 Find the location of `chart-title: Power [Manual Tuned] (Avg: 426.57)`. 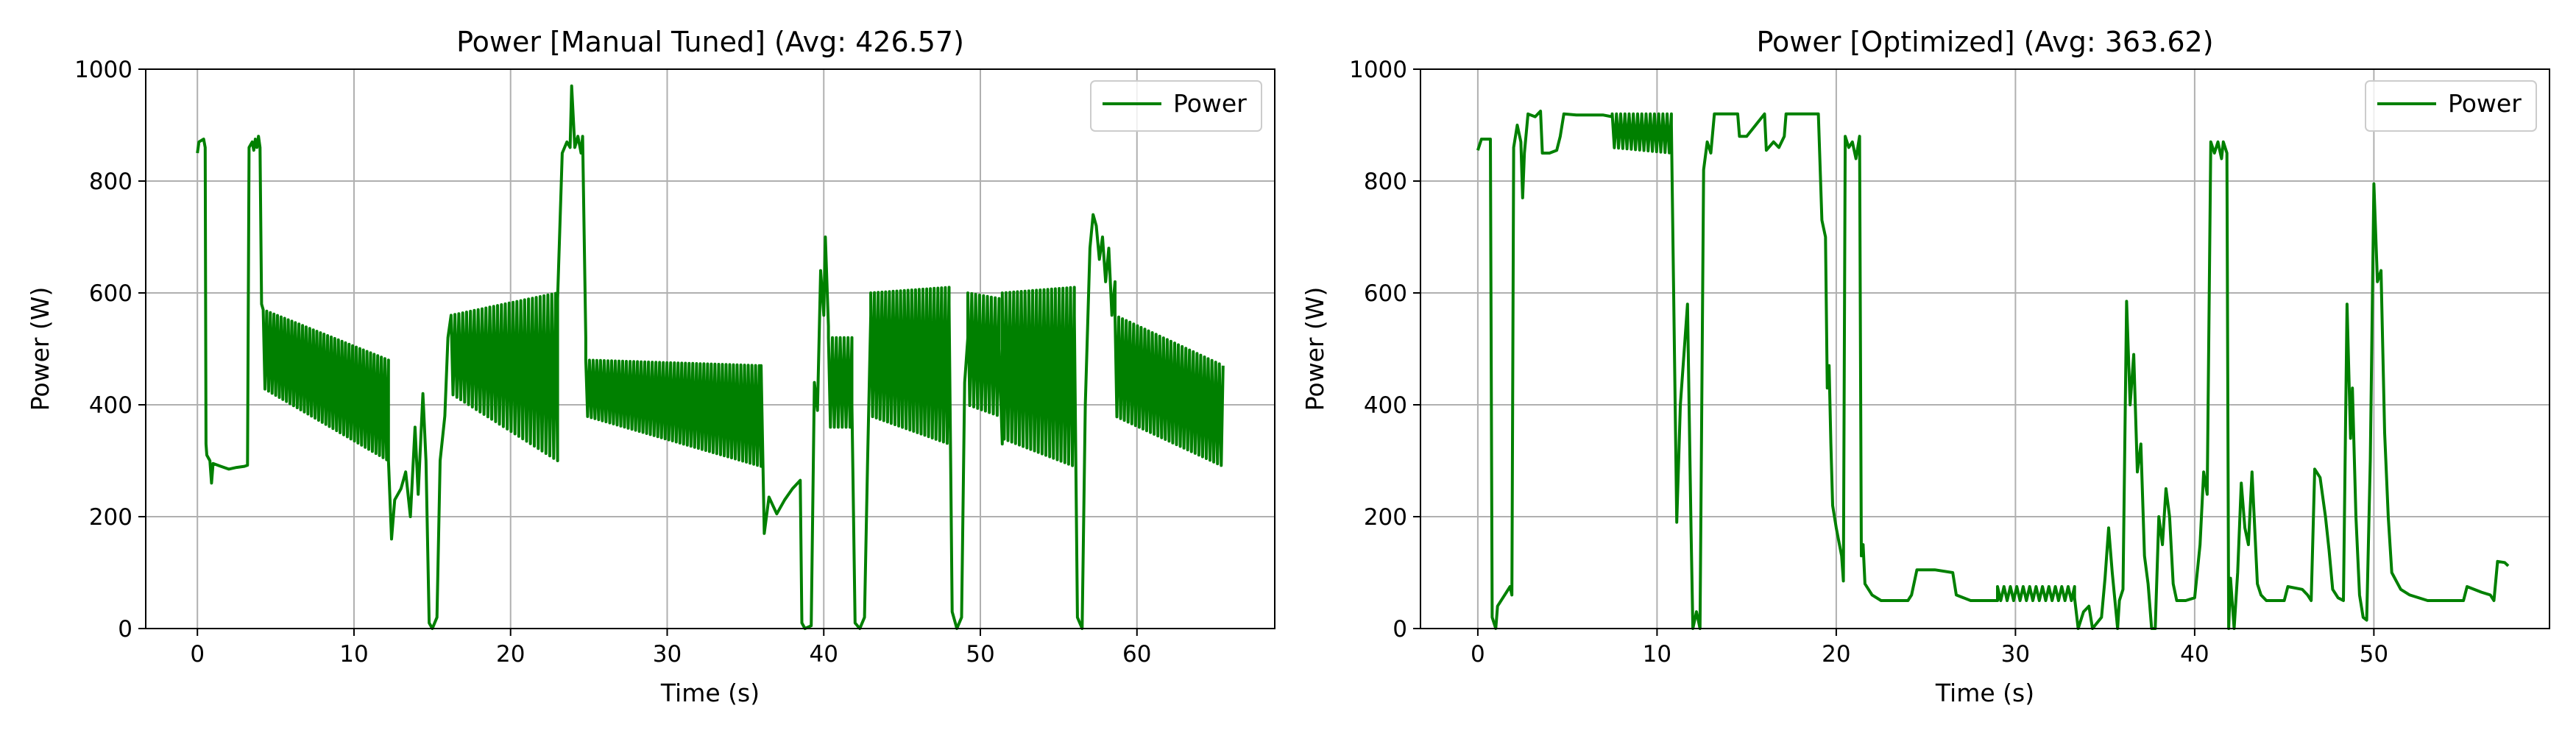

chart-title: Power [Manual Tuned] (Avg: 426.57) is located at coordinates (710, 42).